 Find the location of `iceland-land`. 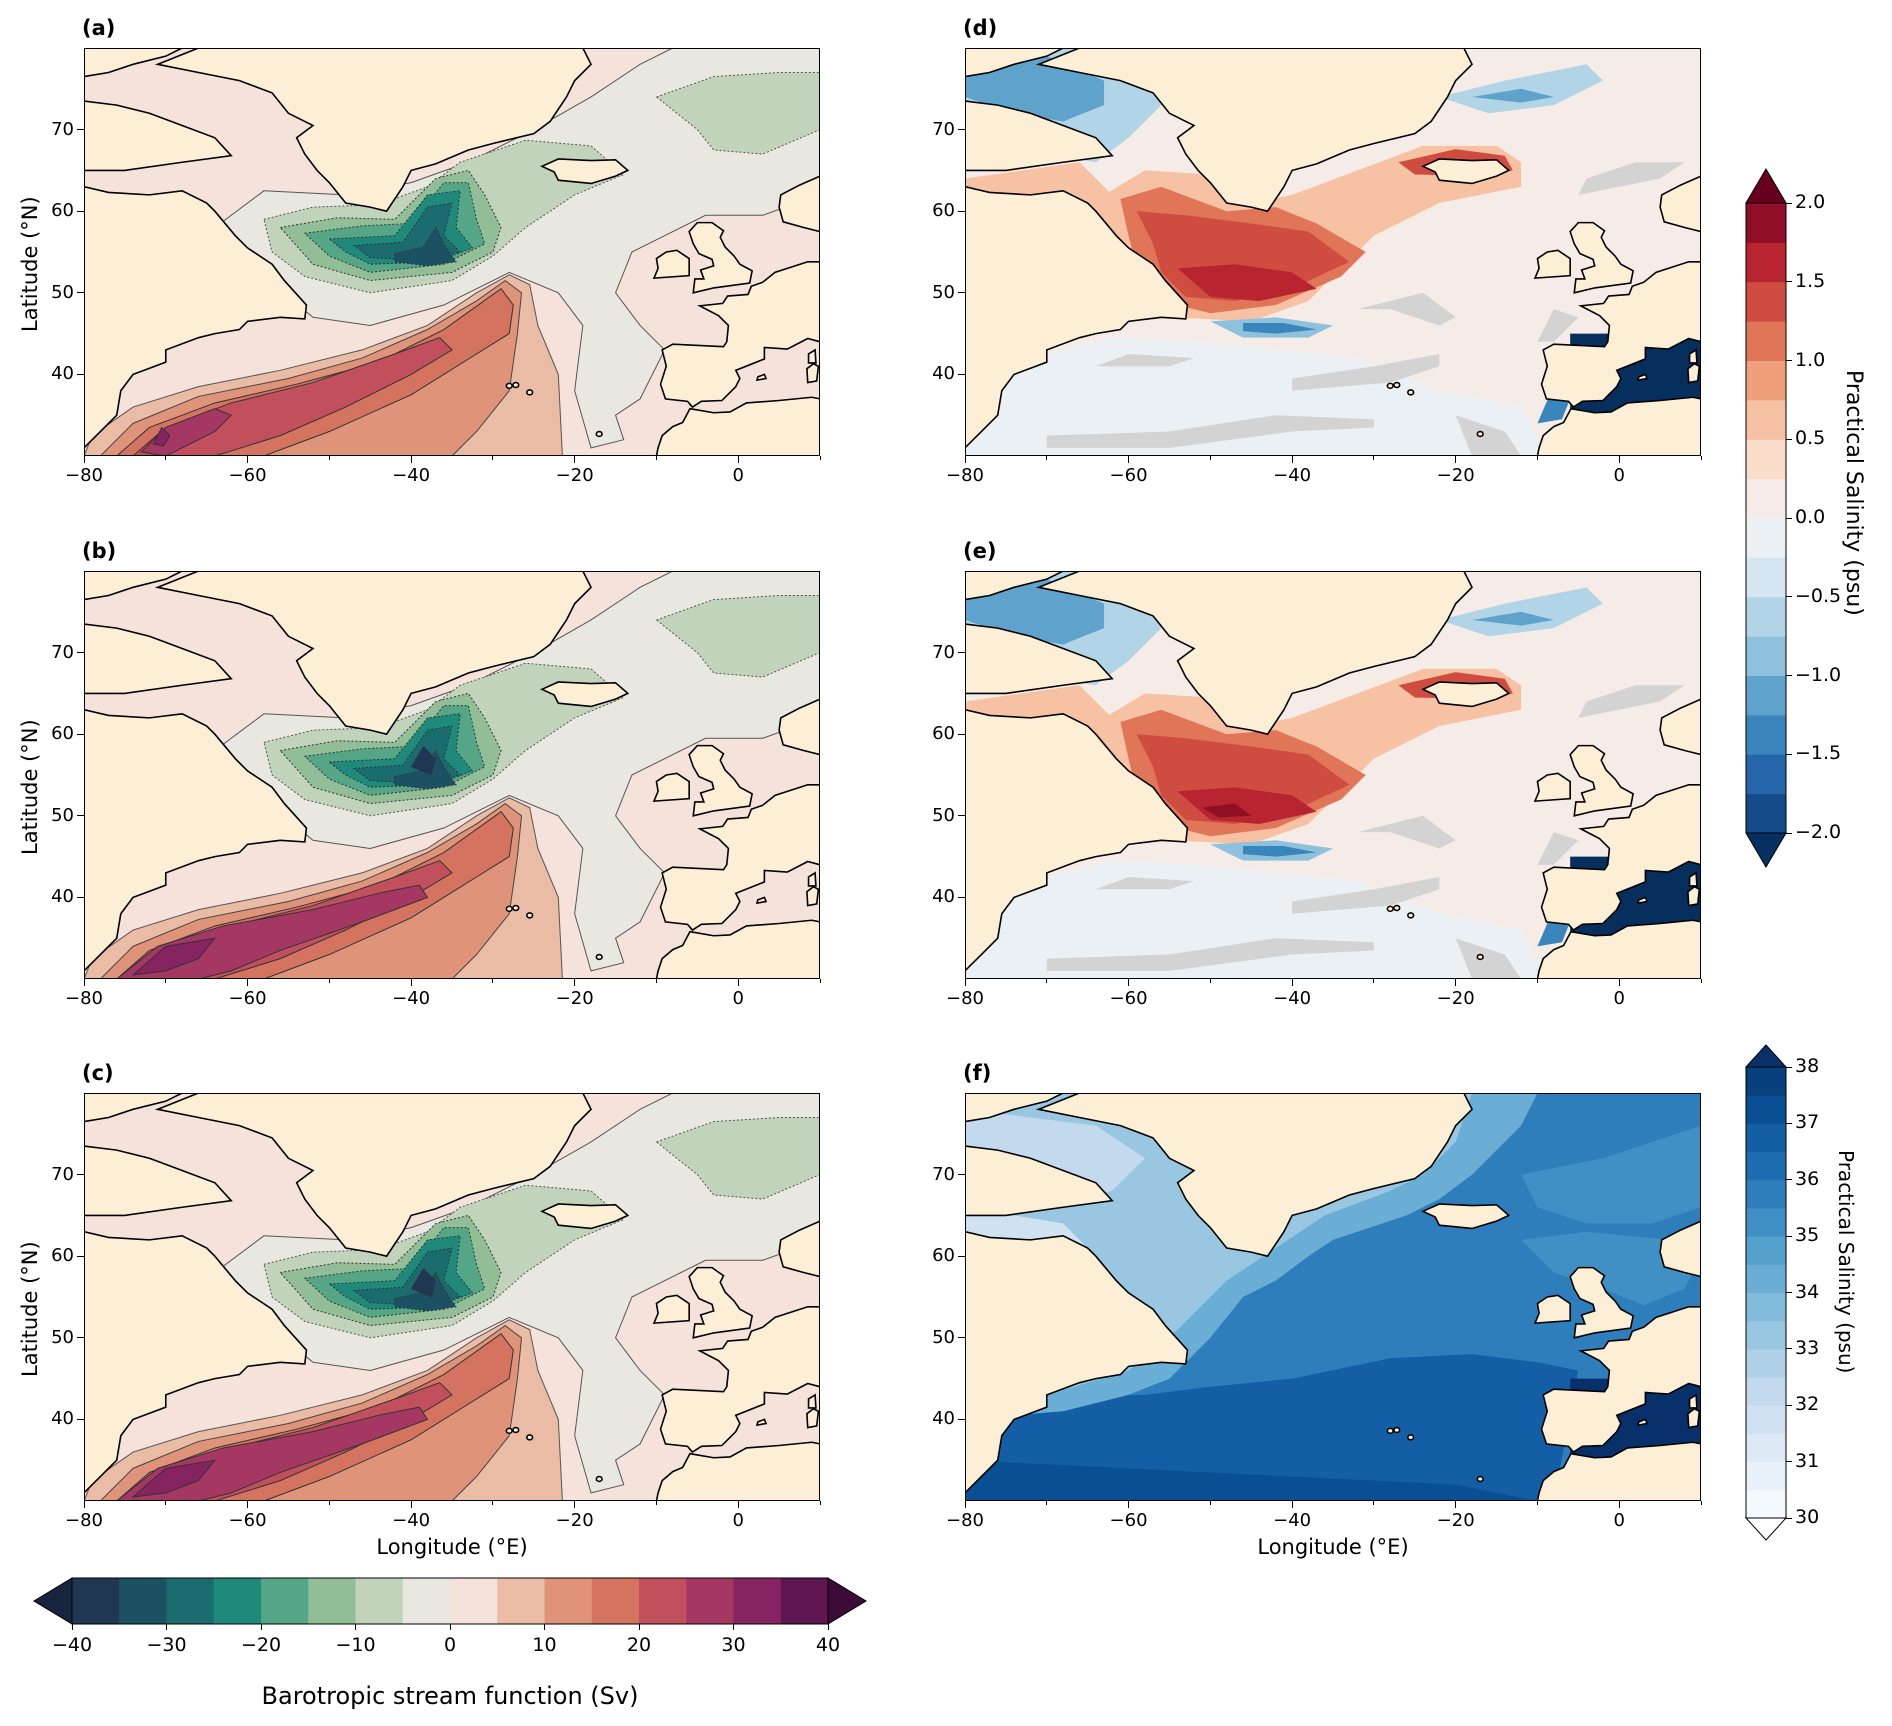

iceland-land is located at coordinates (1466, 1216).